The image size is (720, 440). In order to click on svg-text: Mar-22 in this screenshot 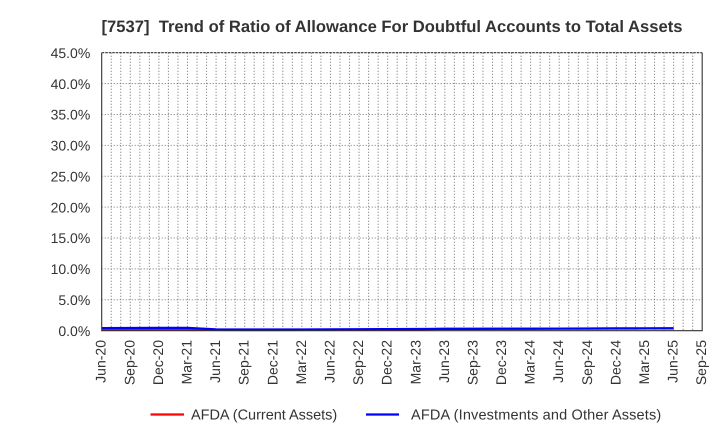, I will do `click(301, 362)`.